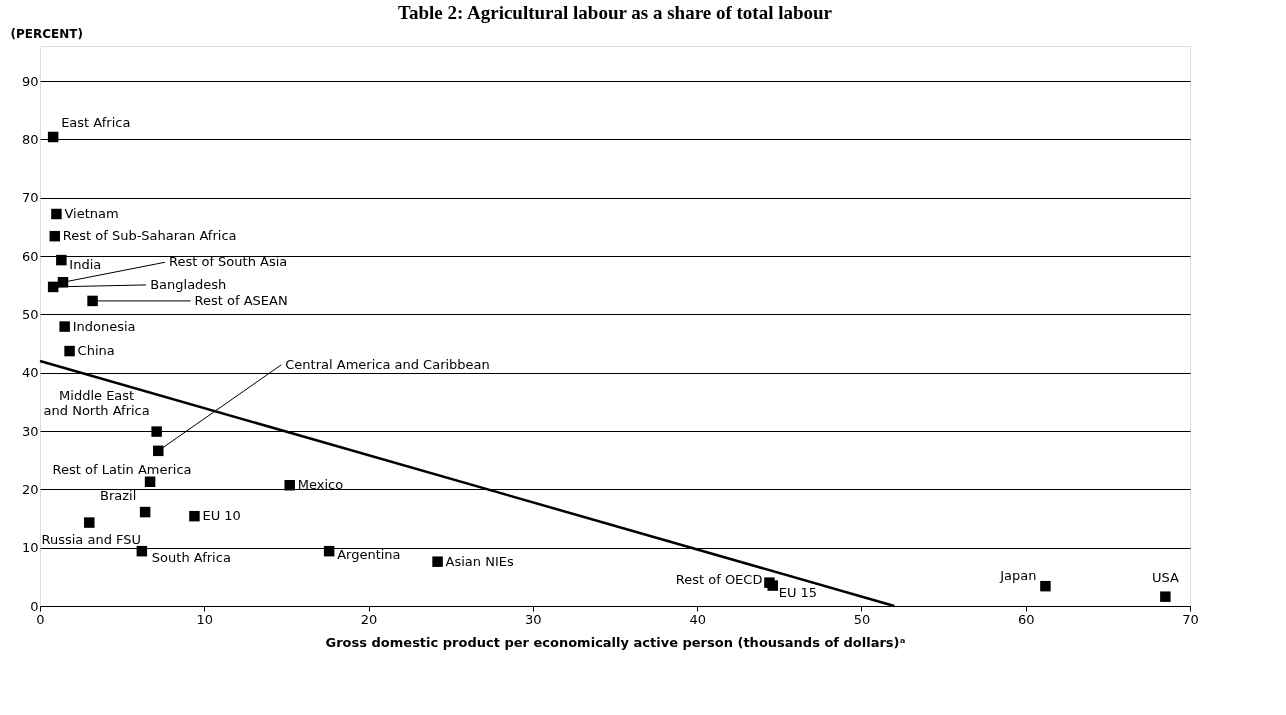 Image resolution: width=1286 pixels, height=715 pixels. What do you see at coordinates (479, 561) in the screenshot?
I see `data-label: Asian NIEs` at bounding box center [479, 561].